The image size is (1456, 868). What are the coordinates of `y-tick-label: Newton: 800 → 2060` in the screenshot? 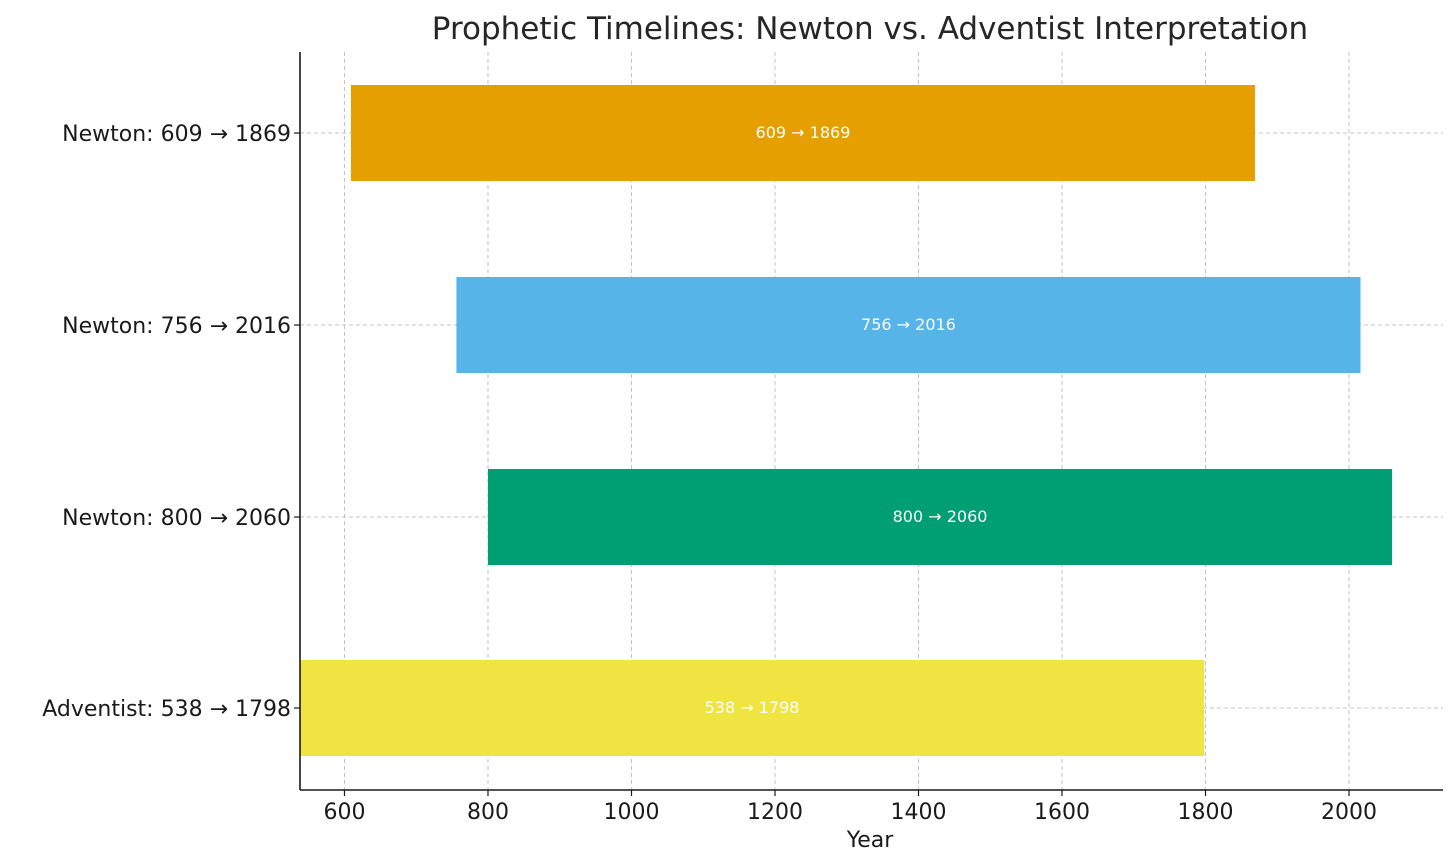 It's located at (176, 518).